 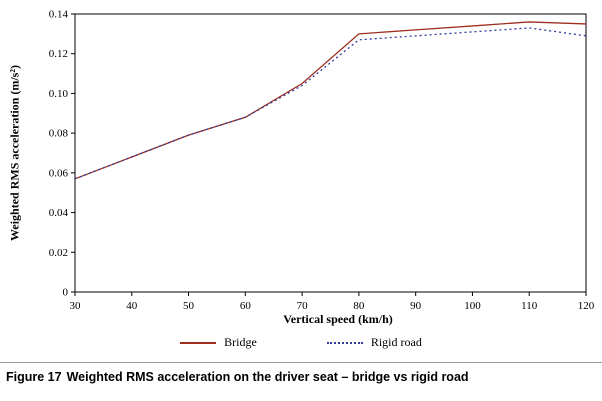 What do you see at coordinates (218, 342) in the screenshot?
I see `legend-item-bridge: Bridge` at bounding box center [218, 342].